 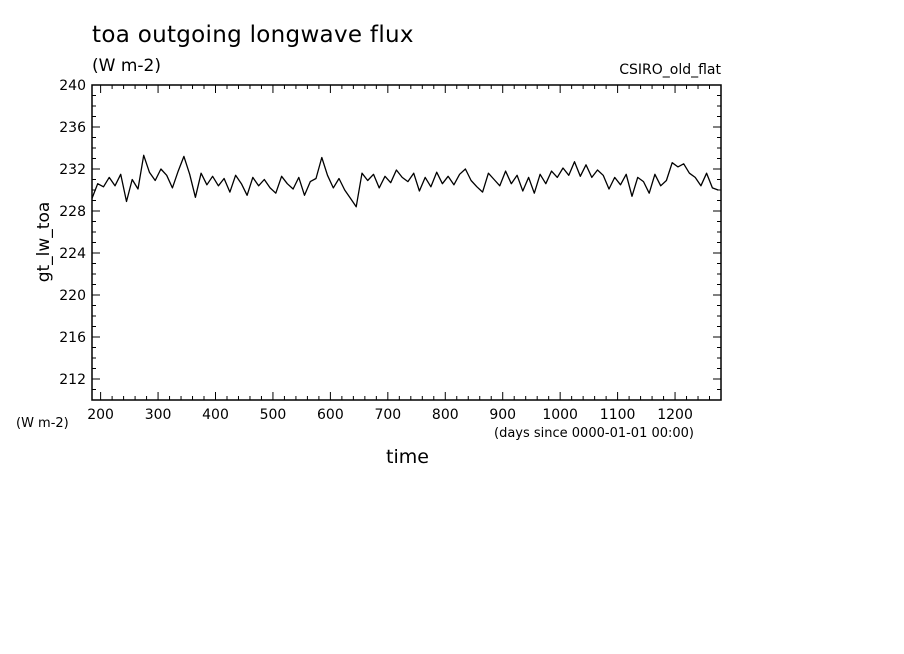 I want to click on y-tick-label: 232, so click(x=72, y=170).